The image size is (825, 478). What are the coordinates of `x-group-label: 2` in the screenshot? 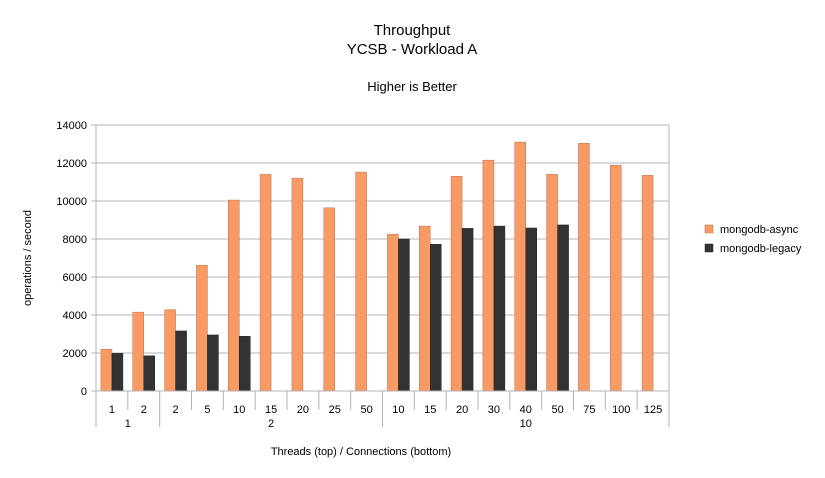 It's located at (271, 424).